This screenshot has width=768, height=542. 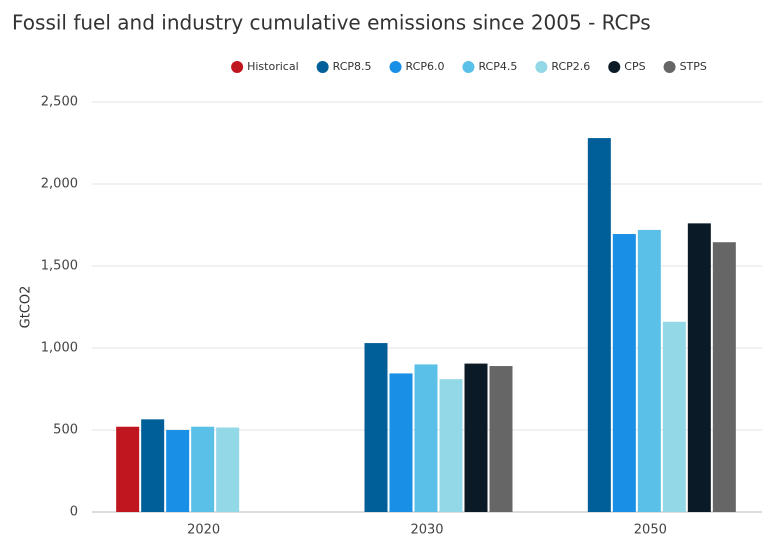 What do you see at coordinates (426, 530) in the screenshot?
I see `x-tick-label: 2030` at bounding box center [426, 530].